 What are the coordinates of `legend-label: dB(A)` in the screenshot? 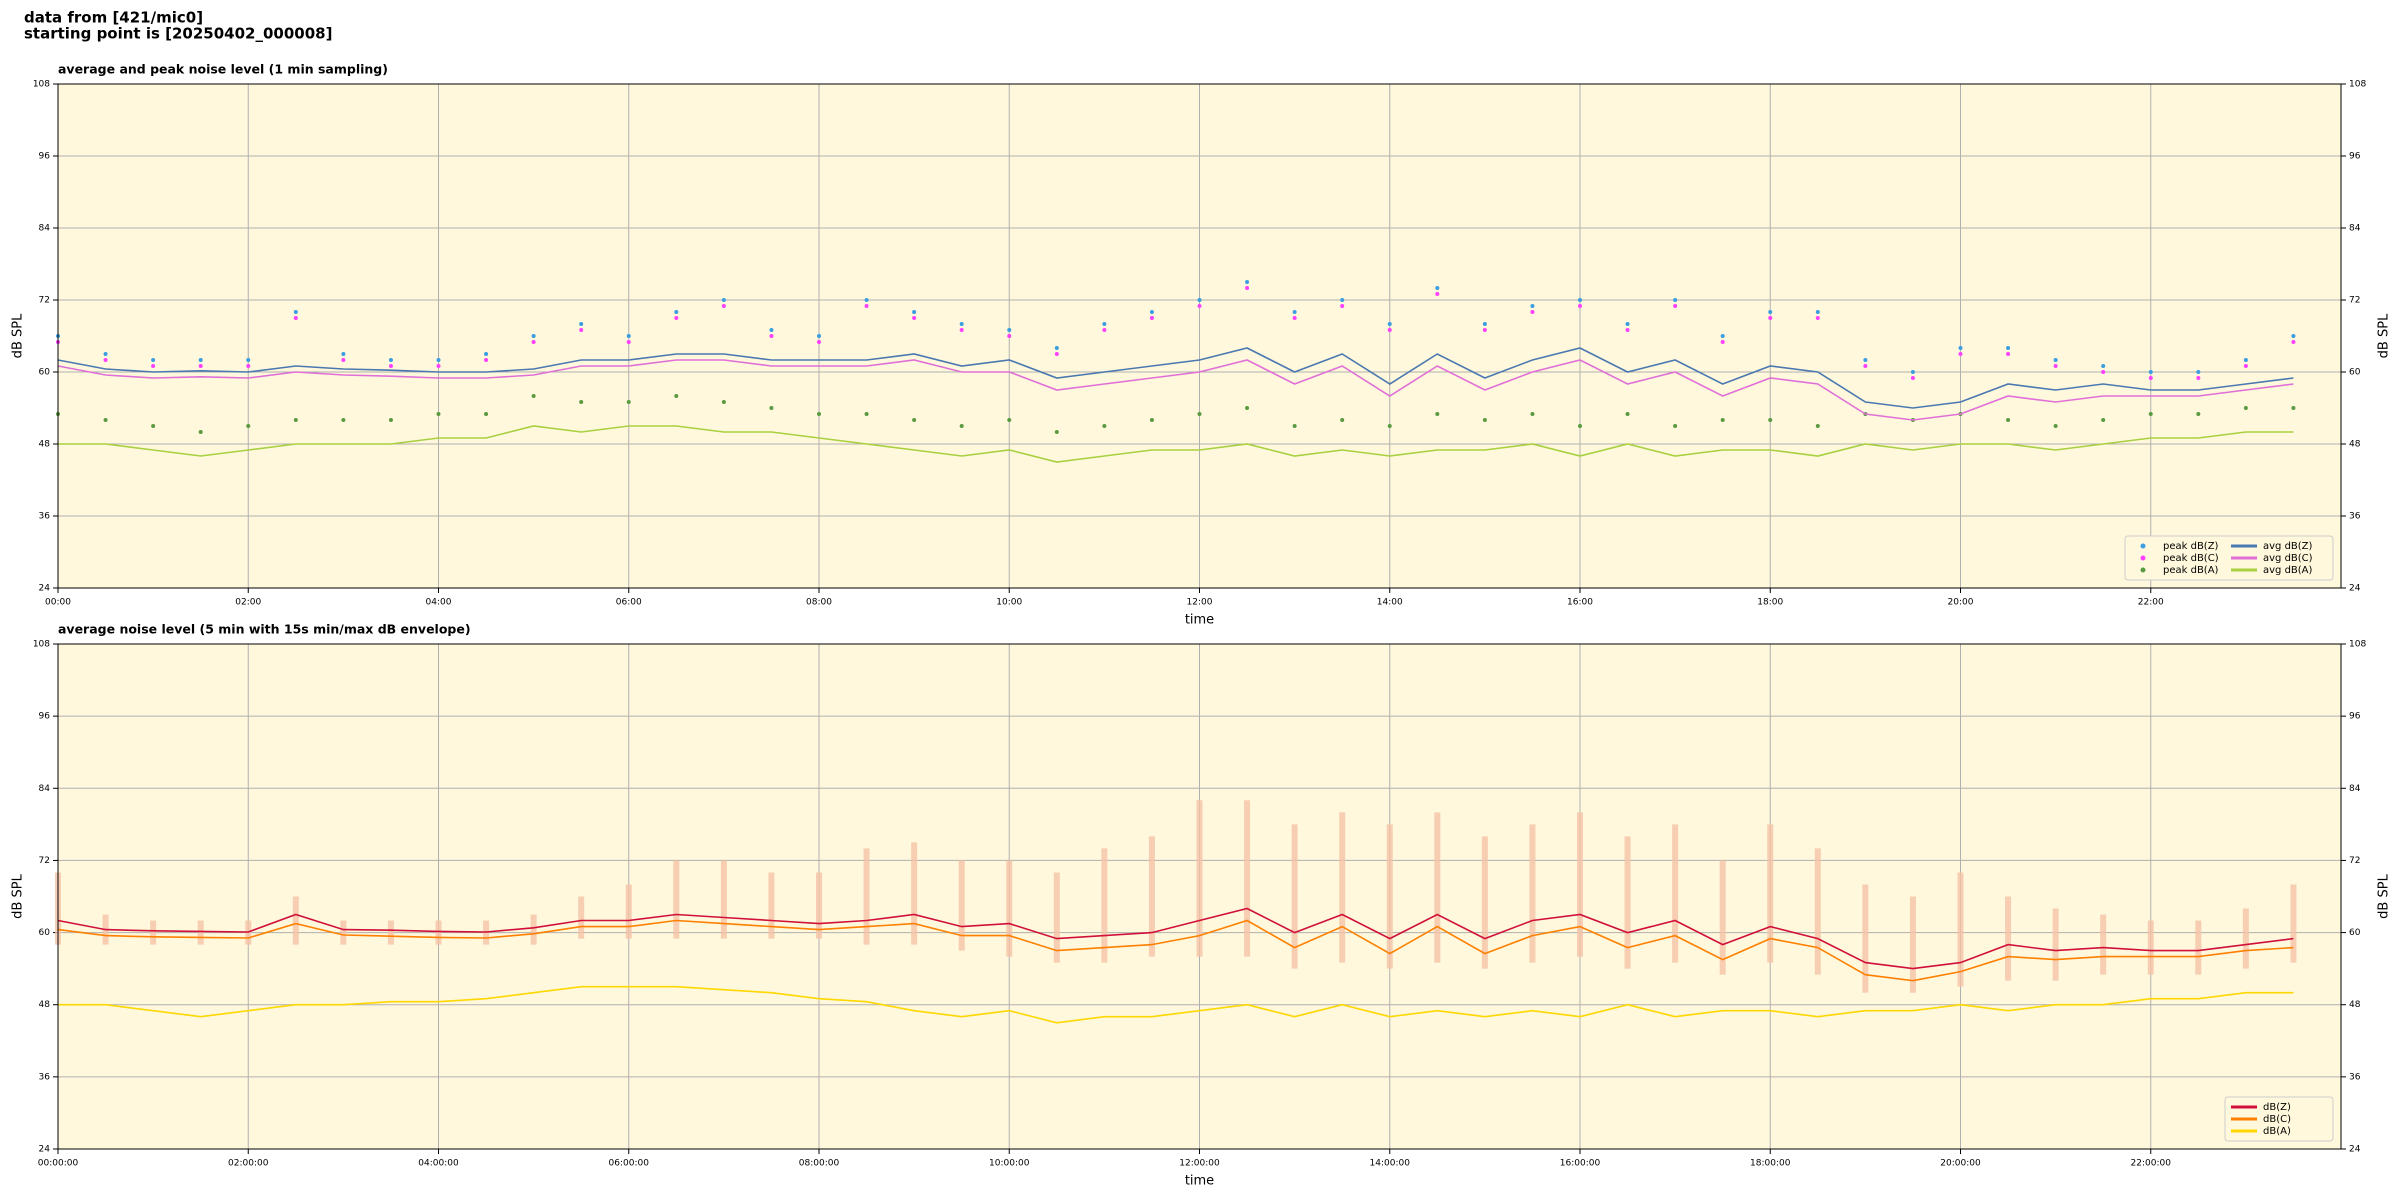 It's located at (2277, 1131).